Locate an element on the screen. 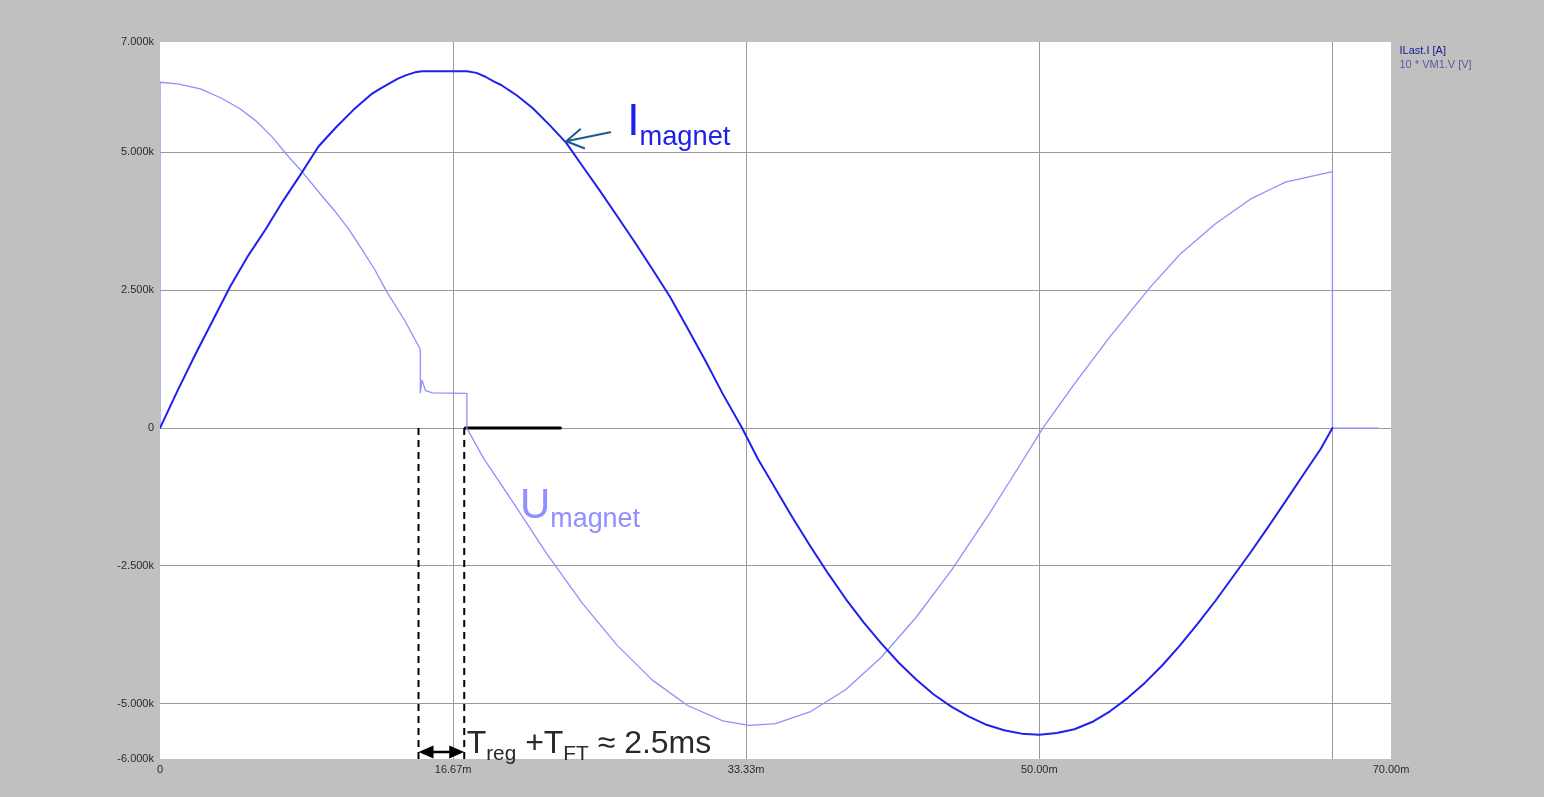  y-tick-label: -5.000k is located at coordinates (136, 702).